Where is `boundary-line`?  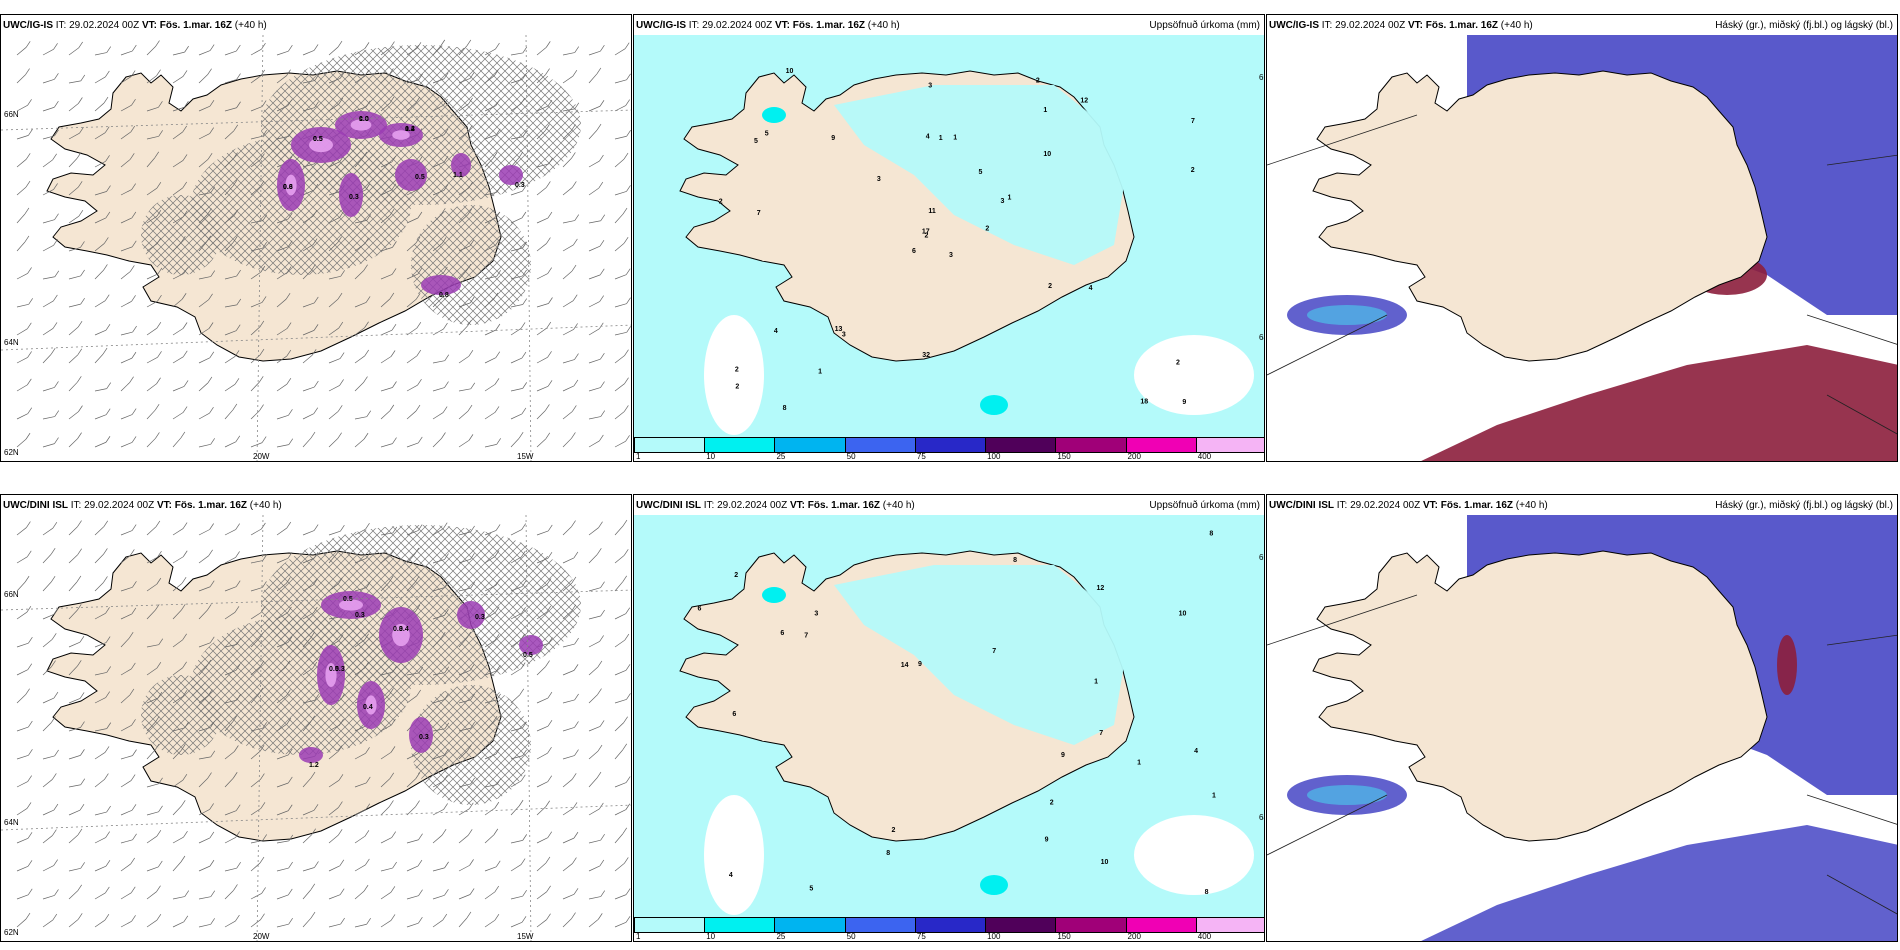 boundary-line is located at coordinates (1861, 640).